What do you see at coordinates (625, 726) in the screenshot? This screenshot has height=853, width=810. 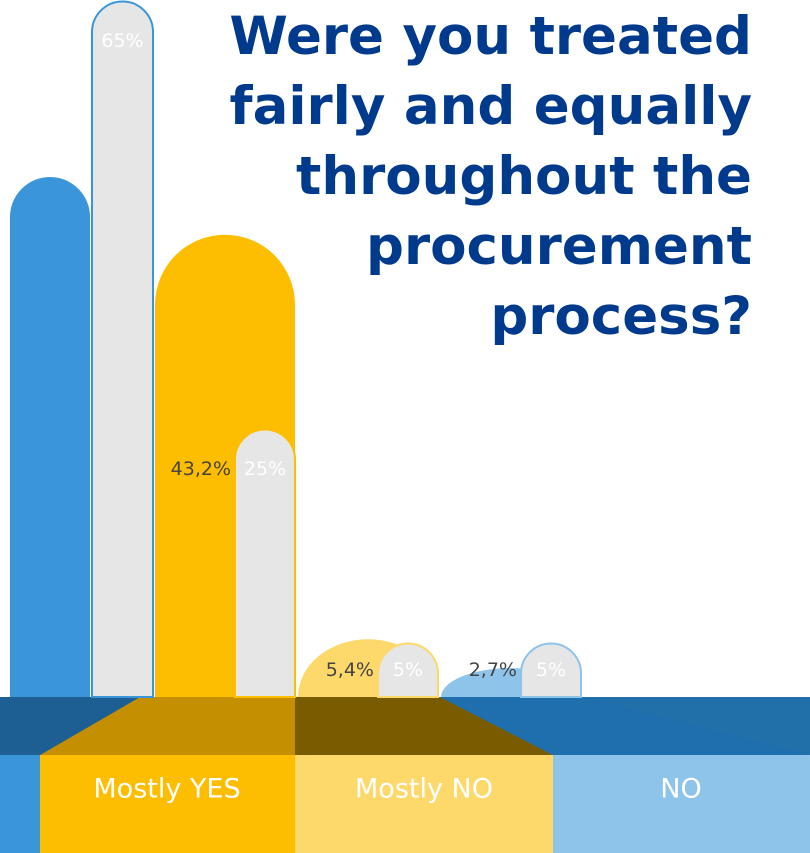 I see `floor-right` at bounding box center [625, 726].